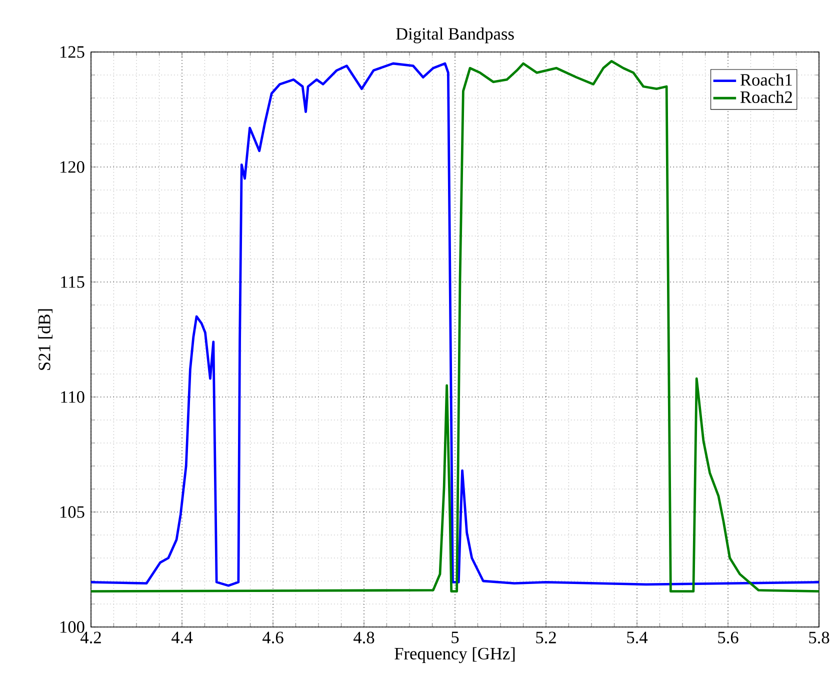  I want to click on x-tick-label: 5.4, so click(637, 638).